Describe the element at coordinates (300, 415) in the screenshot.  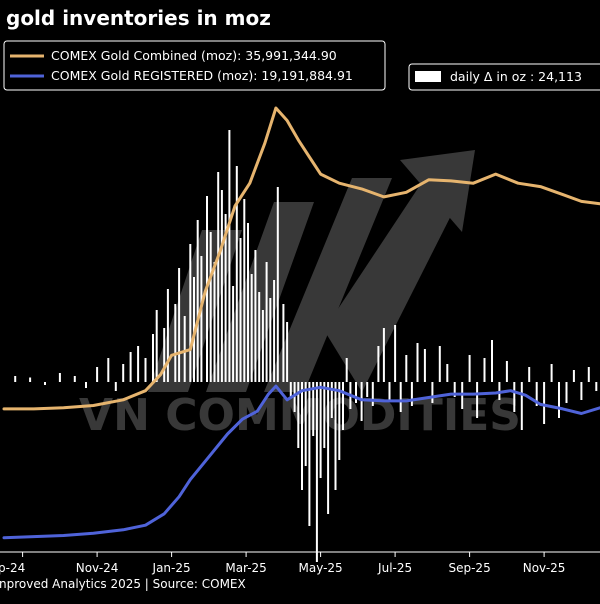
I see `watermark-text: VN COMMODITIES` at that location.